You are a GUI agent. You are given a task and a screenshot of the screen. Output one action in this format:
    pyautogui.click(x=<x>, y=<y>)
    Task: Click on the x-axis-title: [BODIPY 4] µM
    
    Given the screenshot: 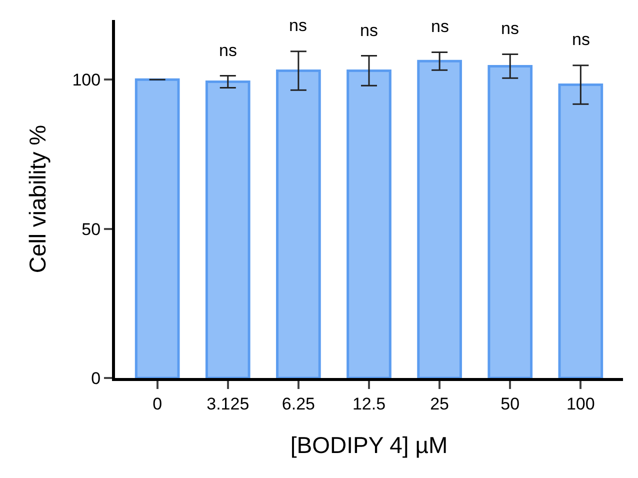 What is the action you would take?
    pyautogui.click(x=369, y=445)
    